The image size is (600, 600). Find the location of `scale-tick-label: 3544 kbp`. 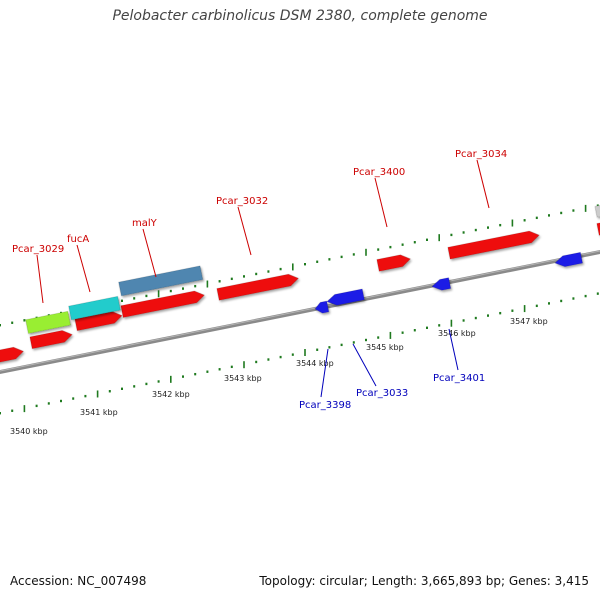

scale-tick-label: 3544 kbp is located at coordinates (315, 363).